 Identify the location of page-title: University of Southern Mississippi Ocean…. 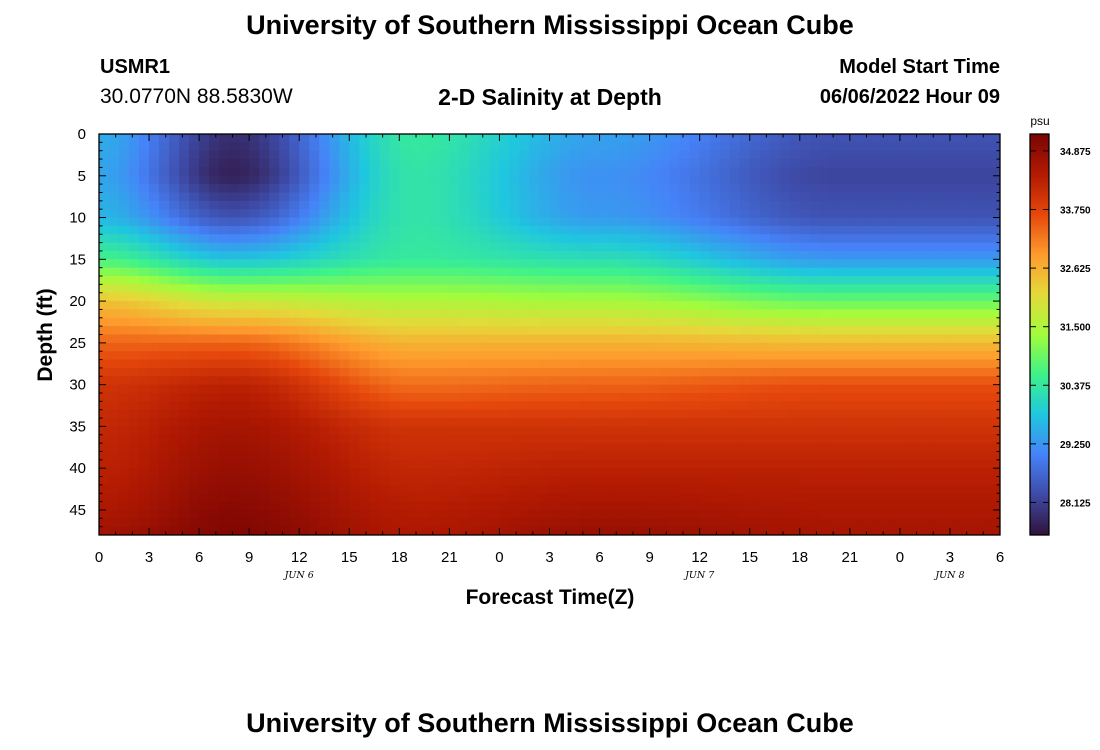
(550, 25).